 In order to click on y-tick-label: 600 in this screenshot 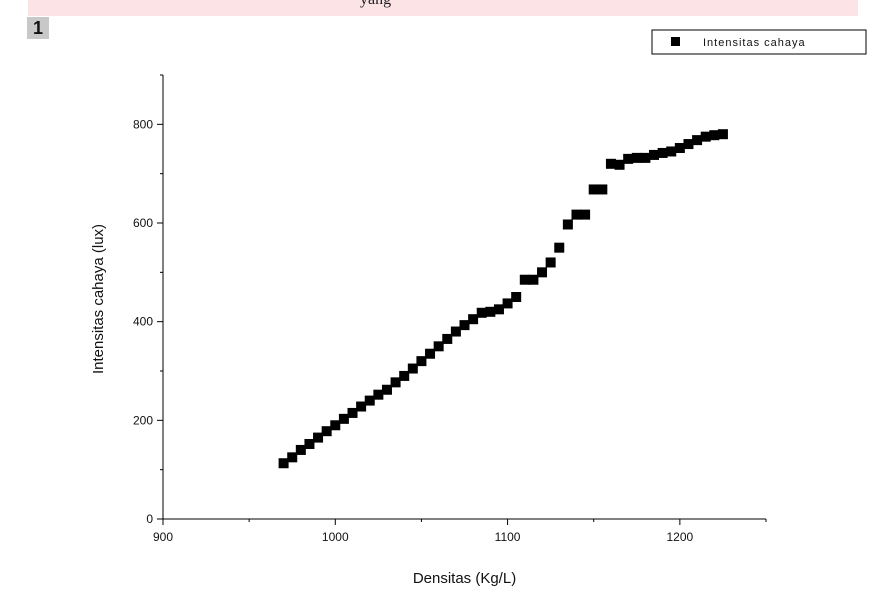, I will do `click(143, 223)`.